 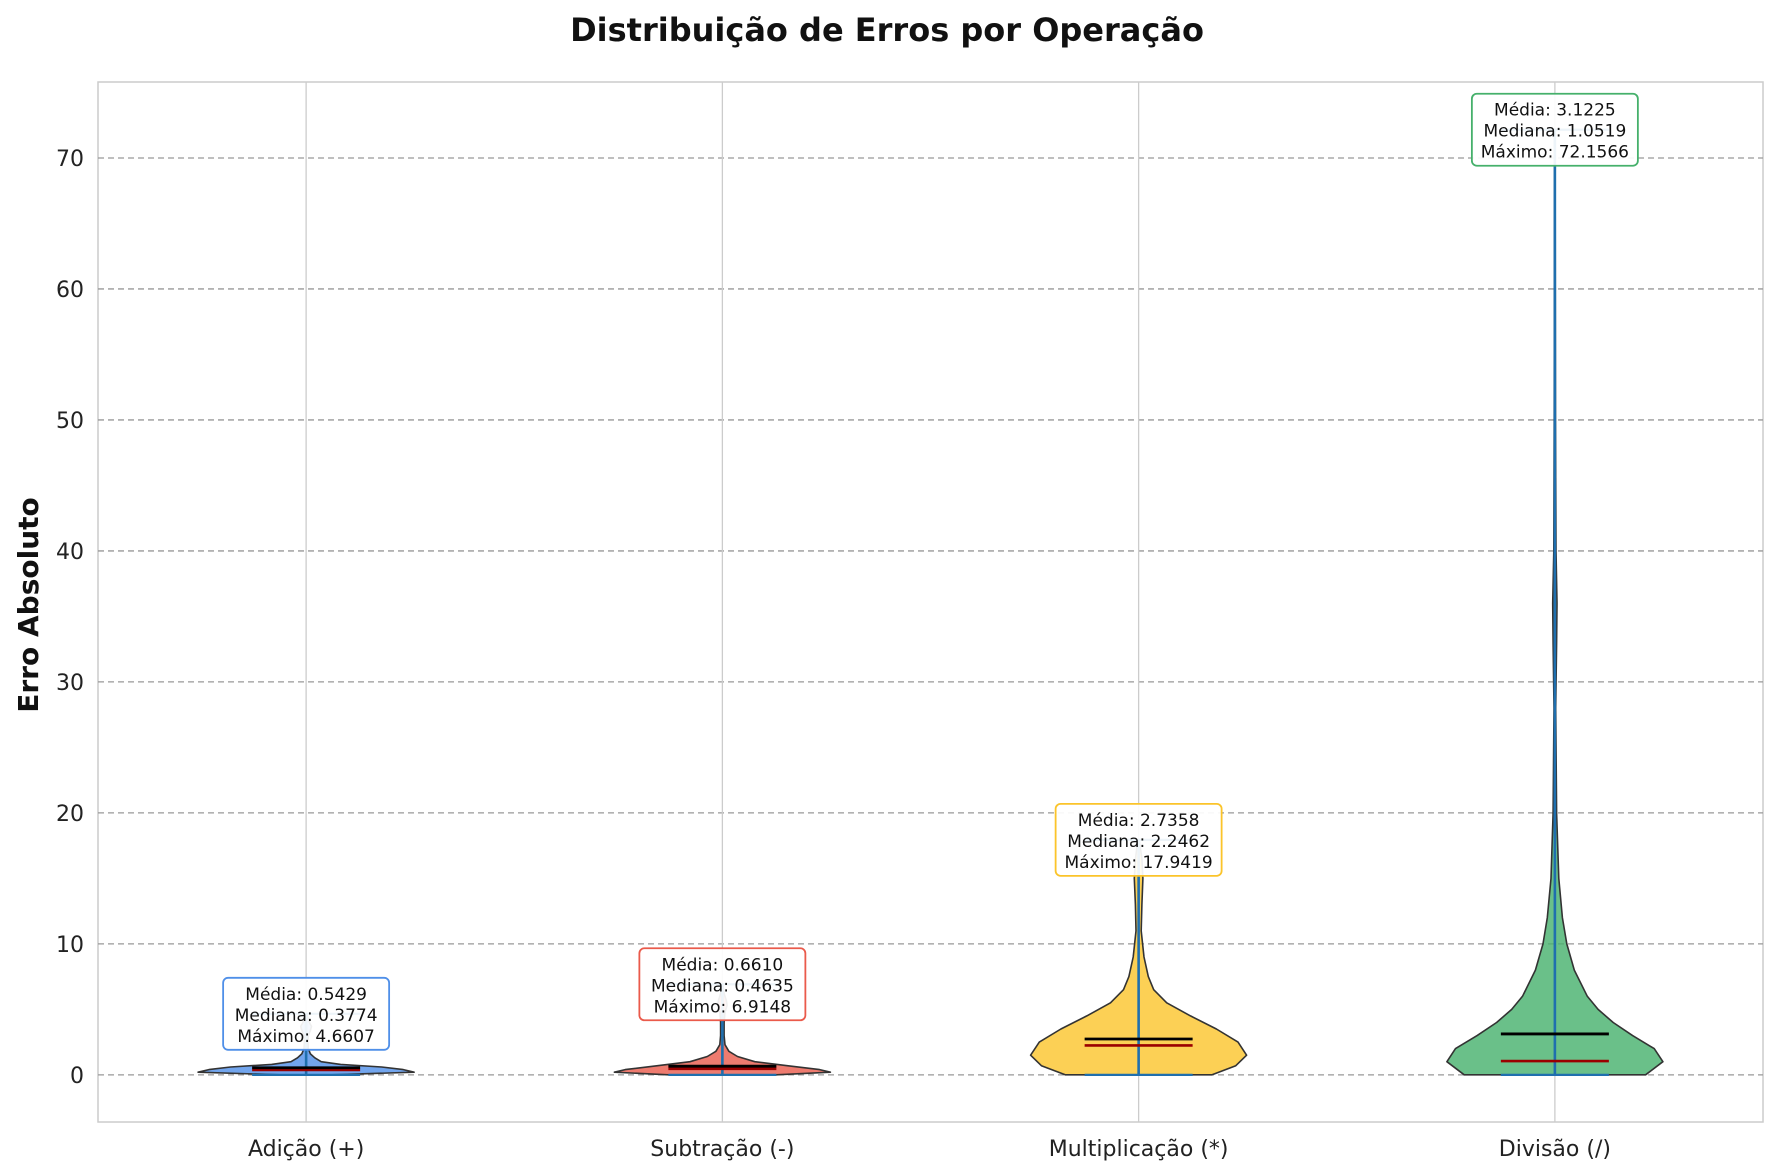 I want to click on y-ticks: 0 10 20 30 40 50 60 70, so click(x=70, y=618).